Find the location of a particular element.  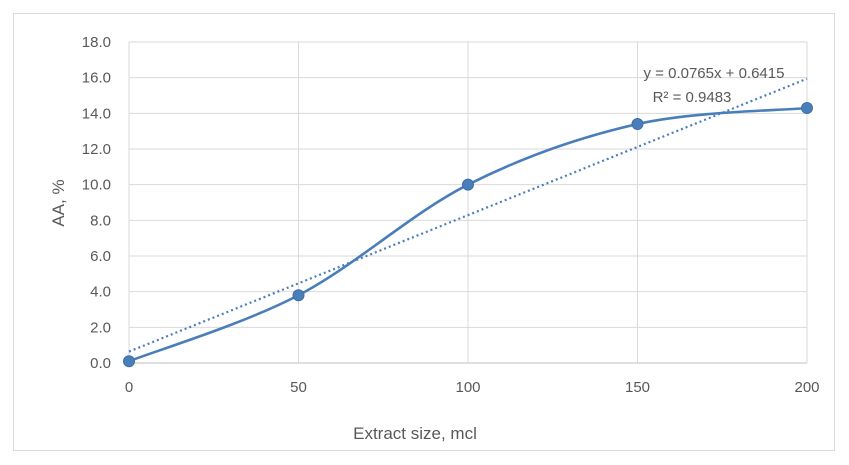

trendline-r-squared: R² = 0.9483 is located at coordinates (692, 97).